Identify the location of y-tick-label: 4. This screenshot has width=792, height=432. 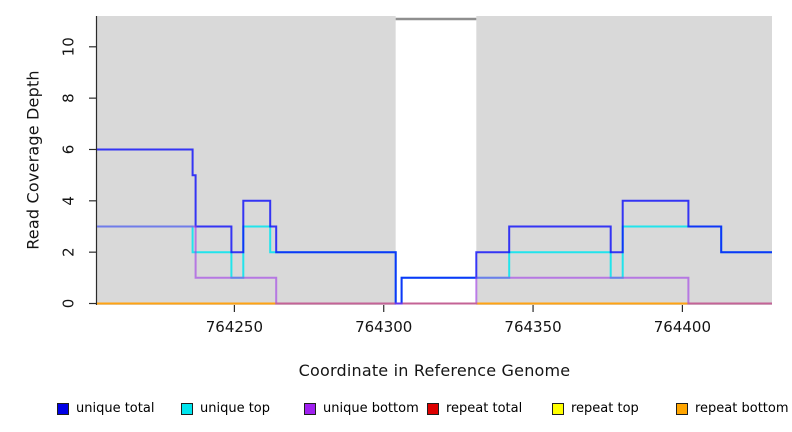
(68, 201).